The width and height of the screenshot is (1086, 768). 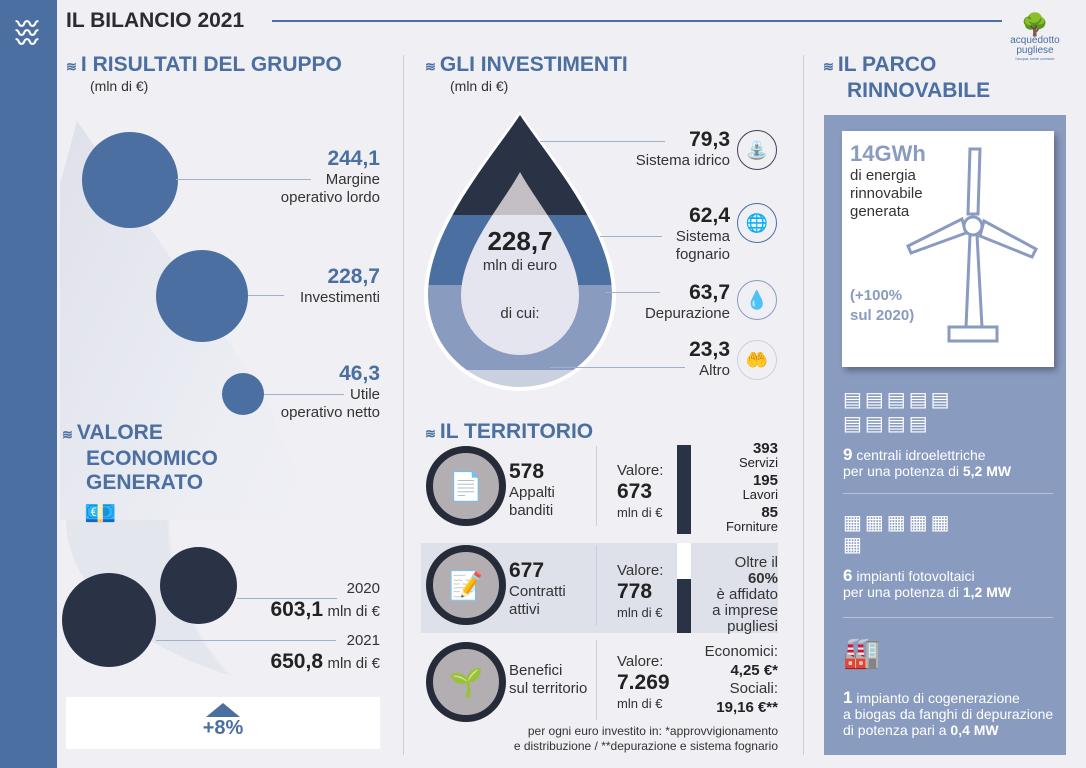 I want to click on bubble-2021, so click(x=109, y=620).